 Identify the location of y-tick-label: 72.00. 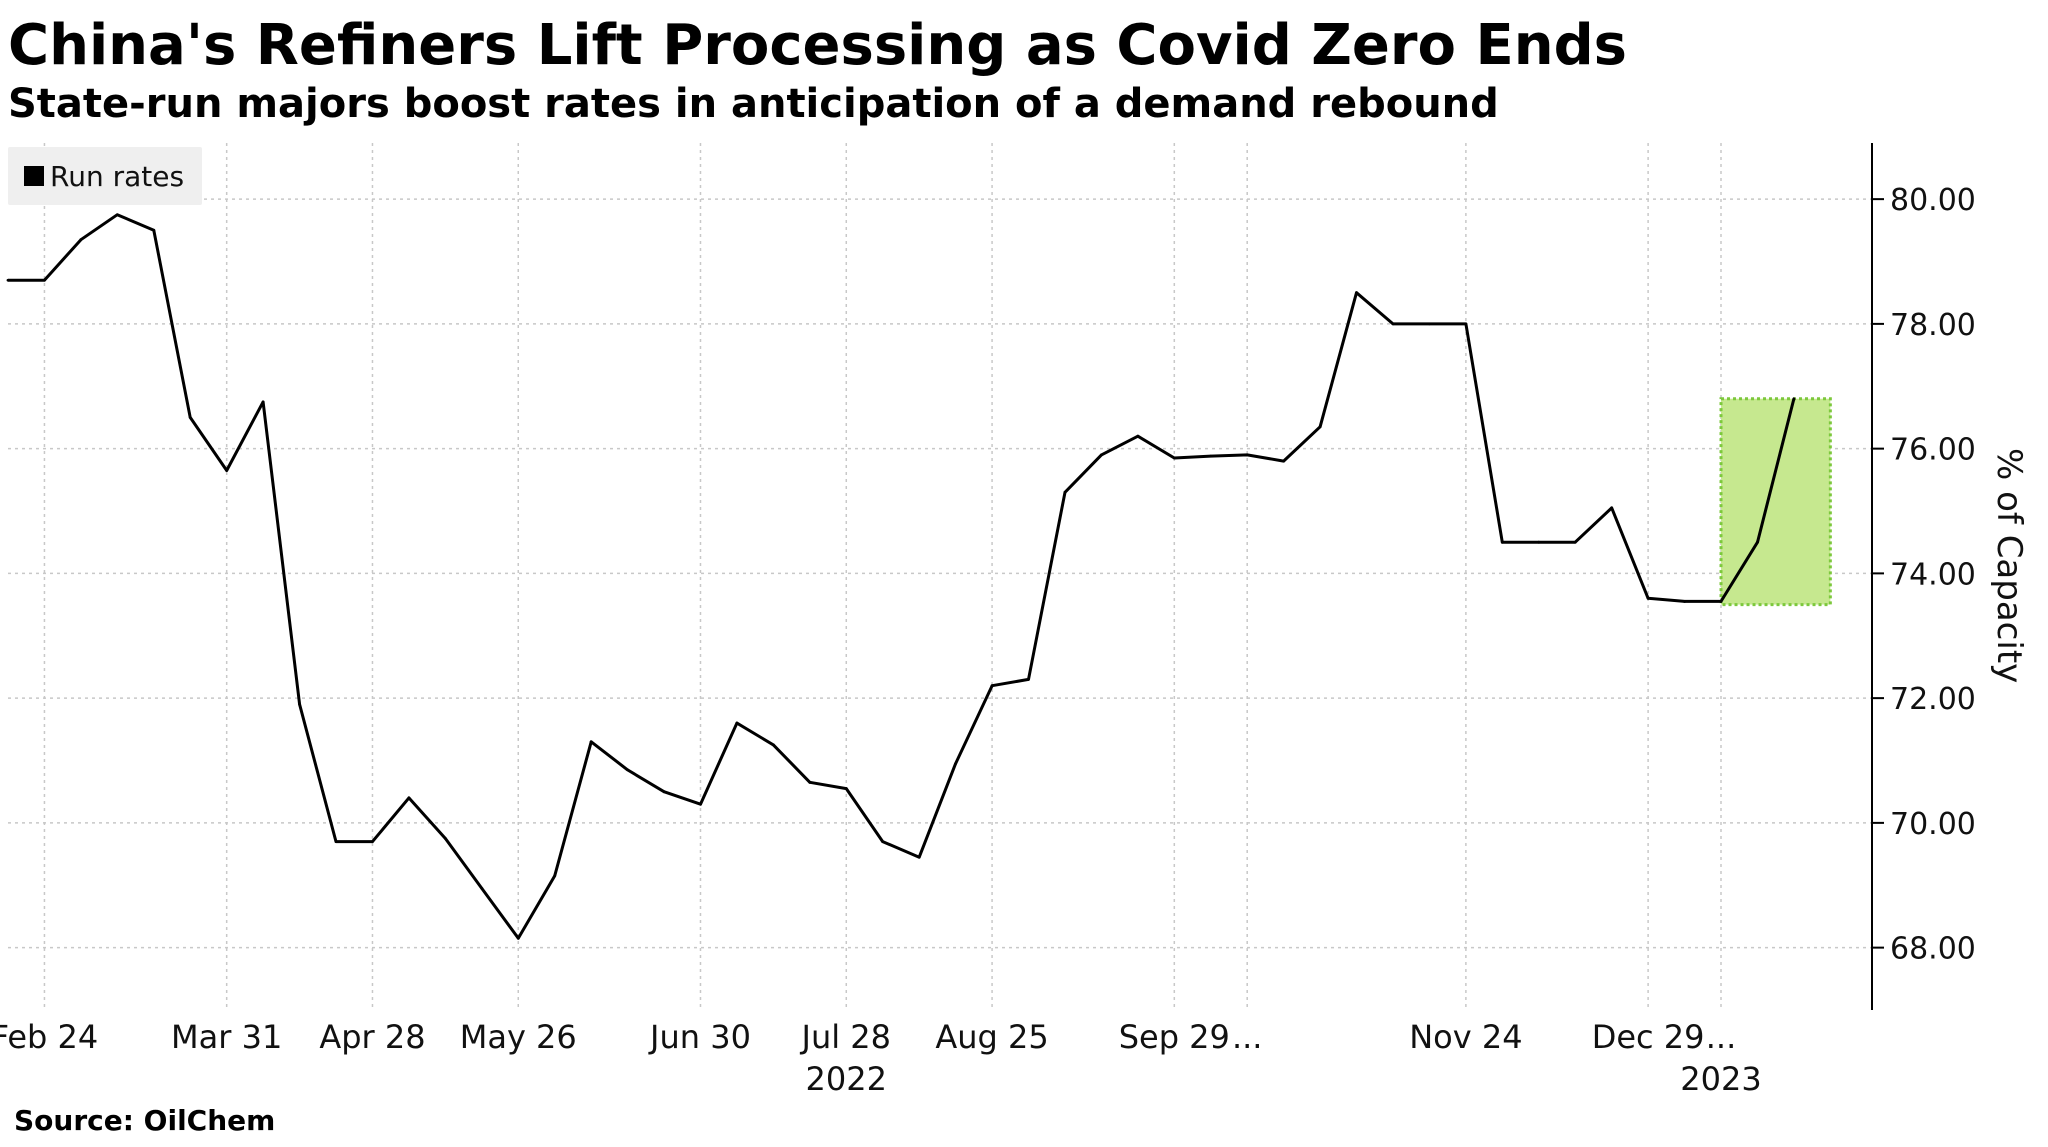
(1933, 699).